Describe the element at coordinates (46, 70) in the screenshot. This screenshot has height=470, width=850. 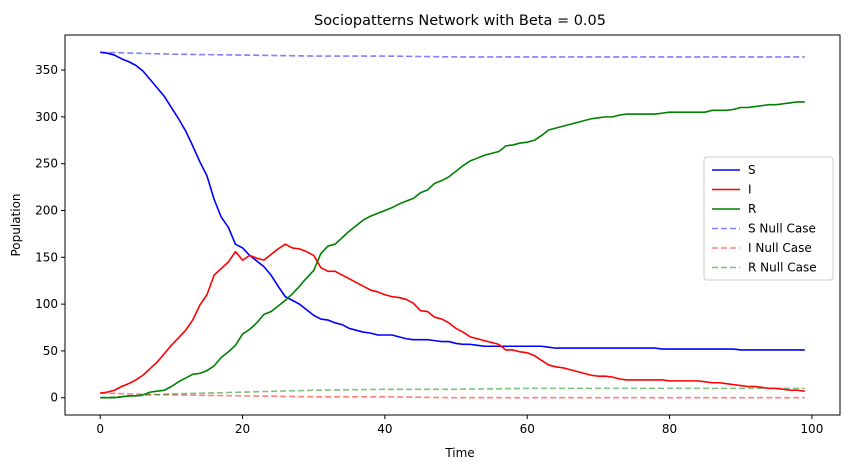
I see `y-tick-label: 350` at that location.